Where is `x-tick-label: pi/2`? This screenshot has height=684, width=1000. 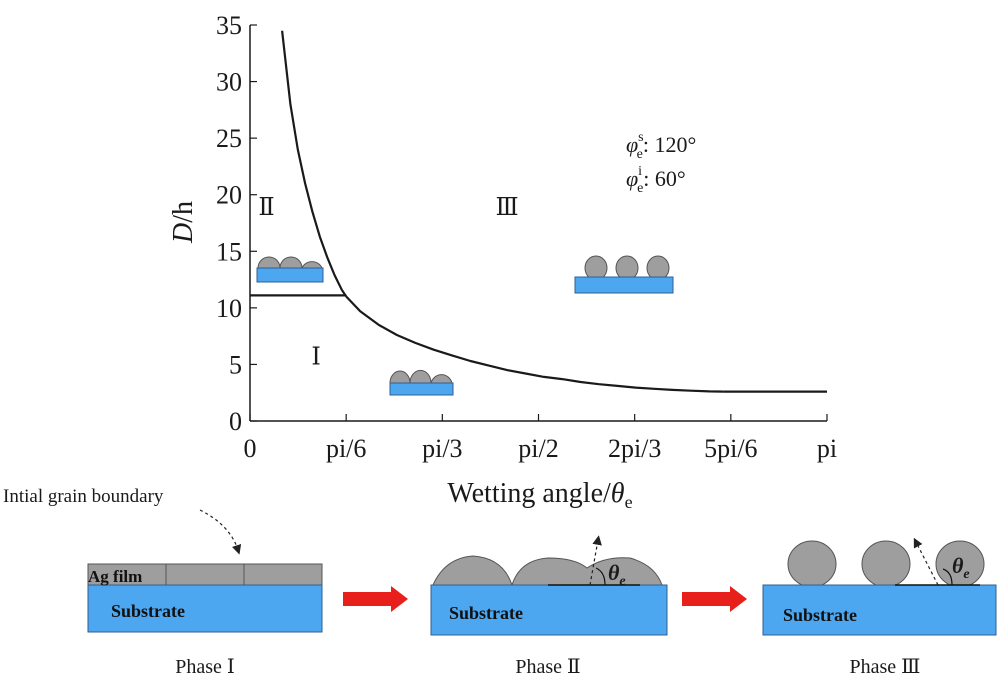
x-tick-label: pi/2 is located at coordinates (538, 448).